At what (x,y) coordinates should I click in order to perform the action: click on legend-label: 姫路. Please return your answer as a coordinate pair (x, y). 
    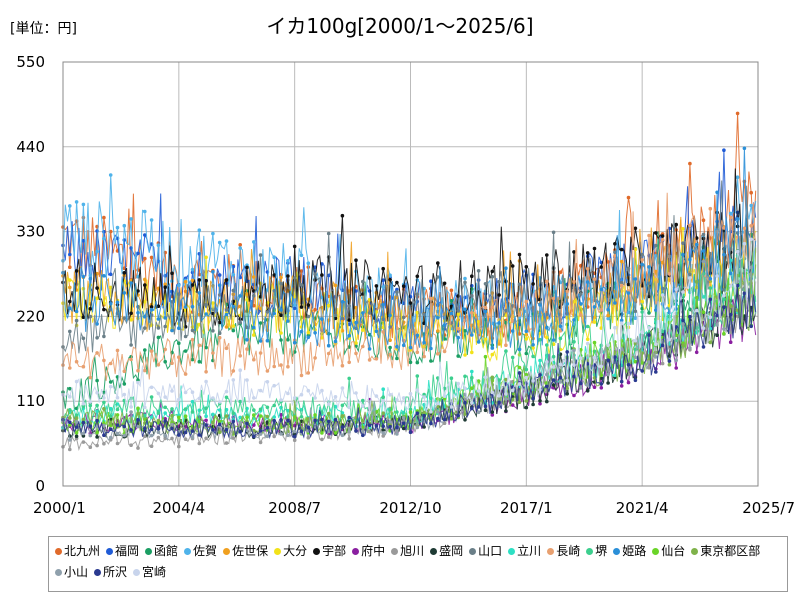
    Looking at the image, I should click on (634, 551).